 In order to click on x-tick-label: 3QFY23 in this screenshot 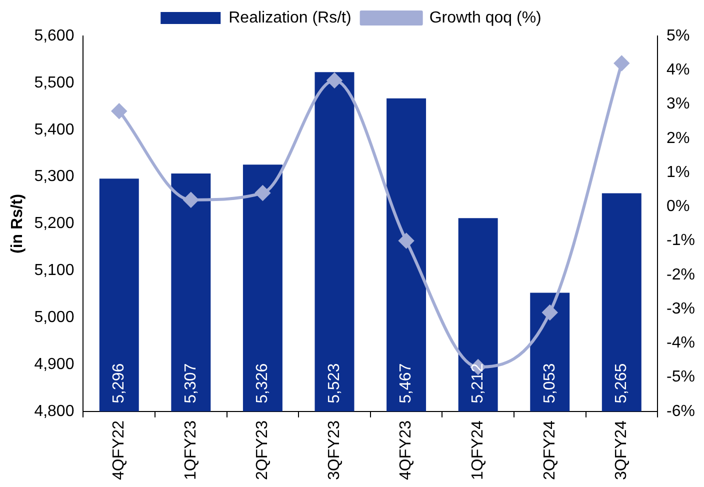, I will do `click(334, 450)`.